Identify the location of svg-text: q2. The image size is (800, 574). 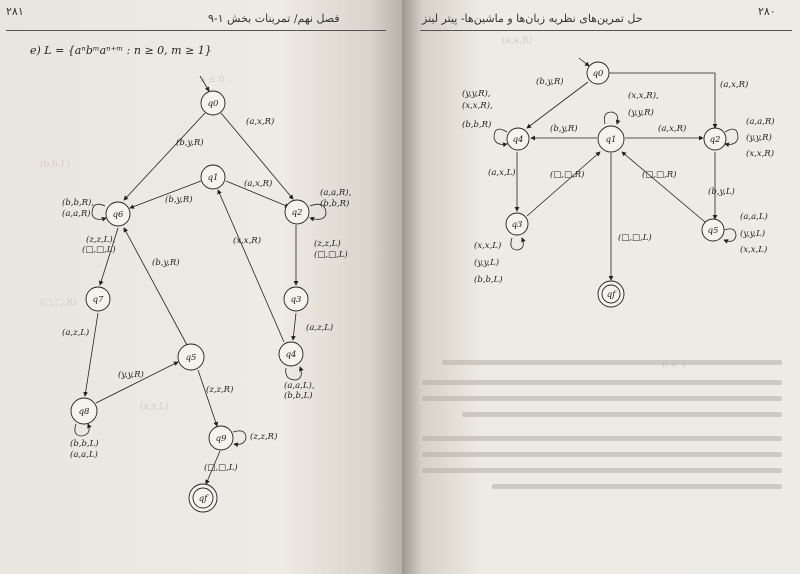
(715, 140).